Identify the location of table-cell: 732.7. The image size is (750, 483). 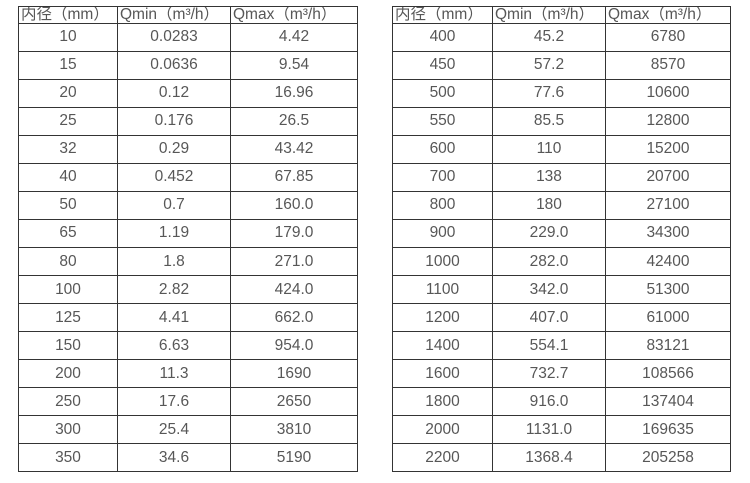
(549, 373).